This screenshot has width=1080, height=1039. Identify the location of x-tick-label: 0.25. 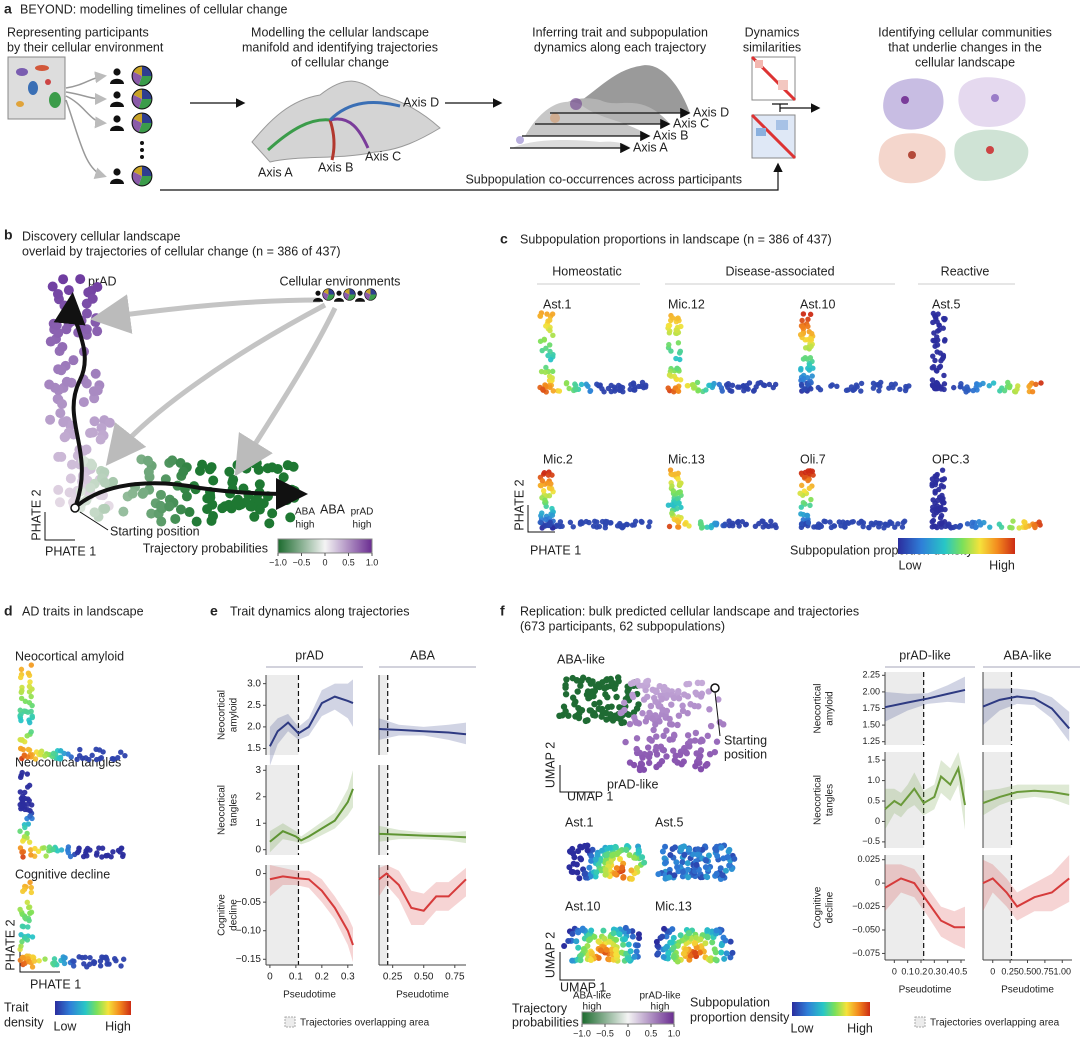
(1010, 971).